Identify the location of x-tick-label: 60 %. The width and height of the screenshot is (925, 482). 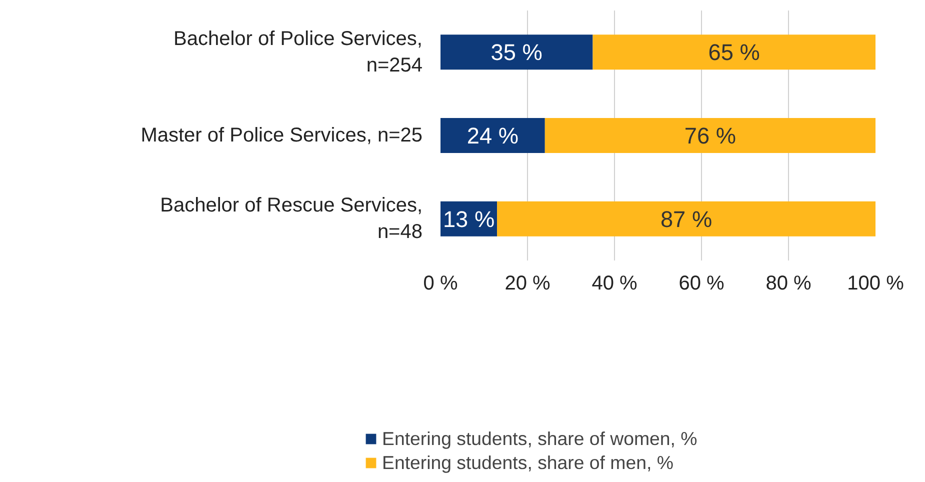
(701, 283).